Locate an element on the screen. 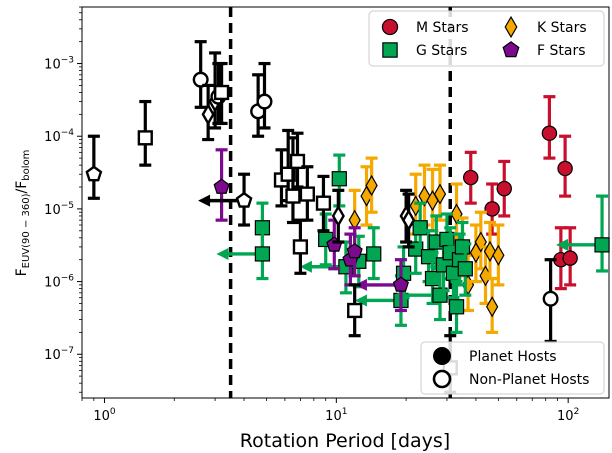 The width and height of the screenshot is (612, 453). legend-label: Planet Hosts is located at coordinates (513, 357).